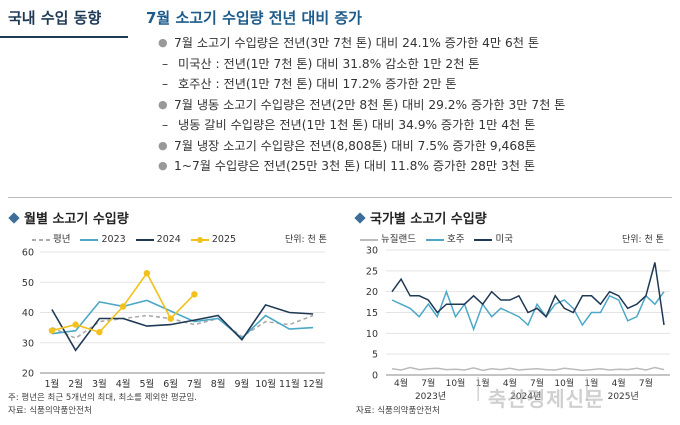  What do you see at coordinates (146, 384) in the screenshot?
I see `x-tick-label: 5월` at bounding box center [146, 384].